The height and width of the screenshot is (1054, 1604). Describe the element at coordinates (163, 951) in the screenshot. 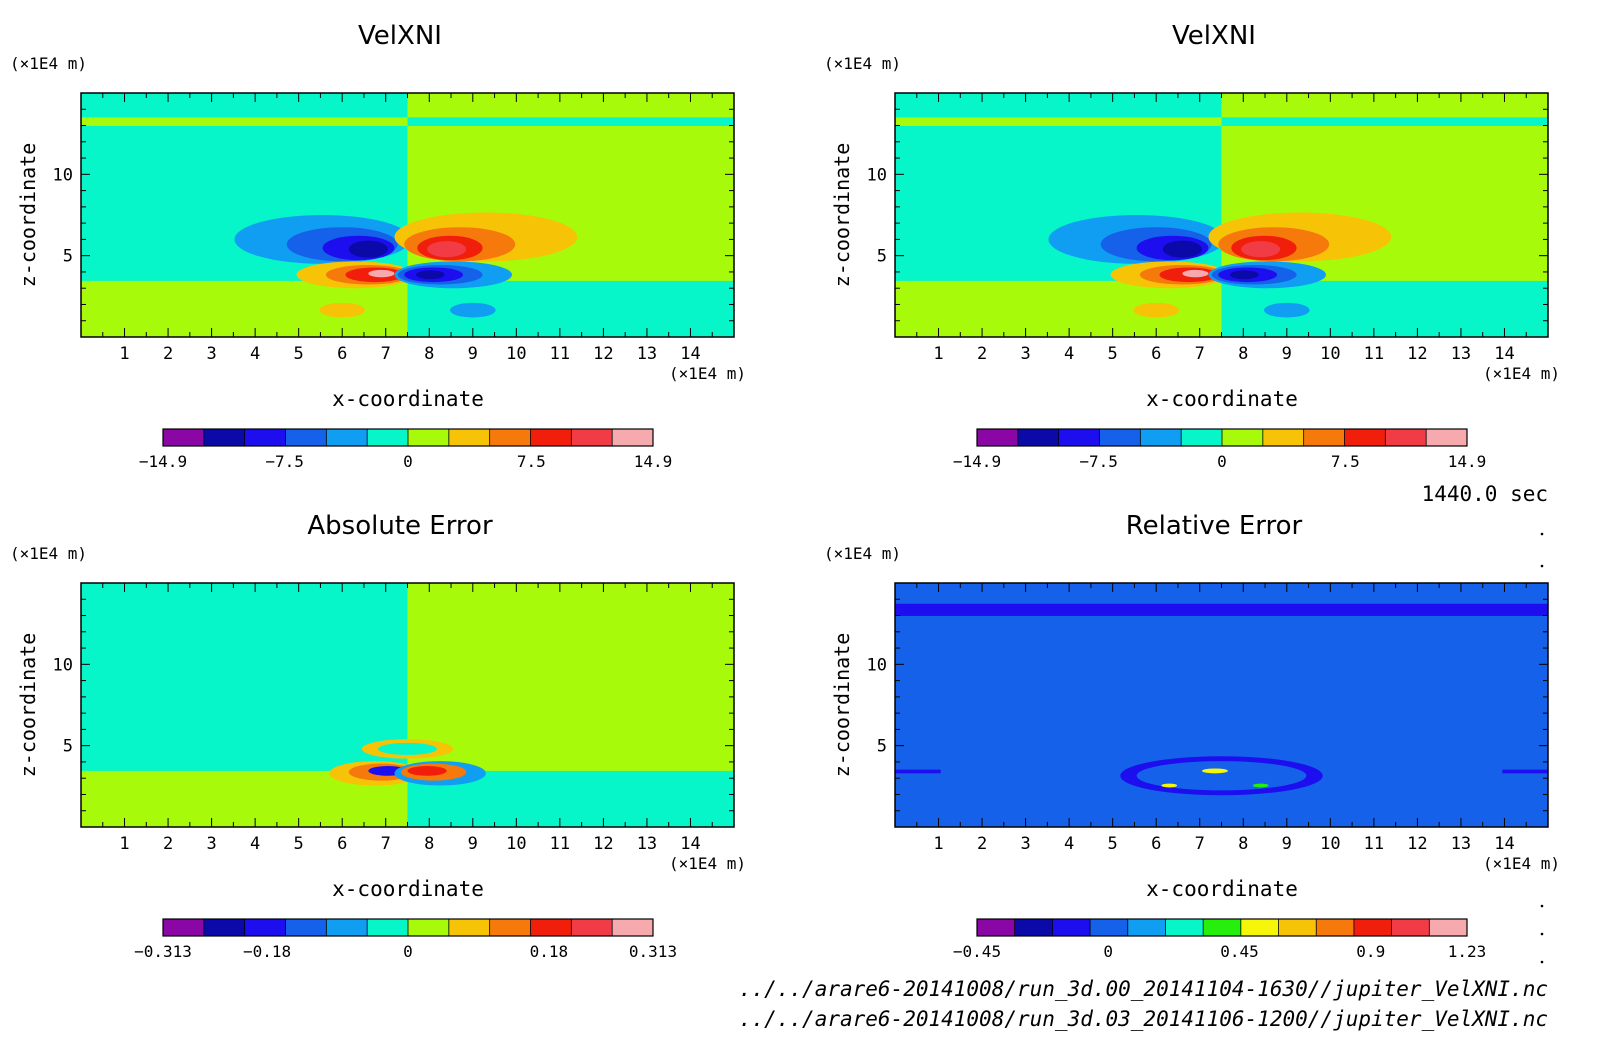

I see `colorbar-label: −0.313` at that location.